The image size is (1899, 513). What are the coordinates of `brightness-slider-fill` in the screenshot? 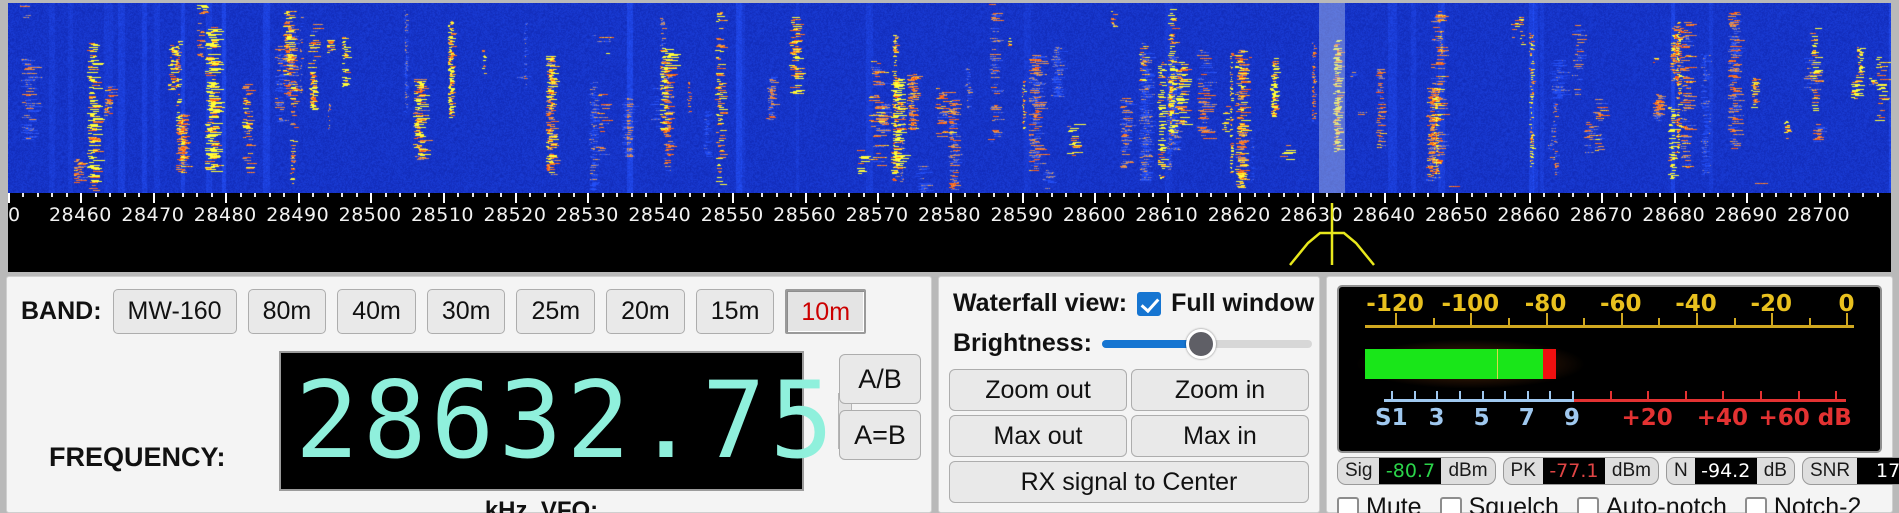 It's located at (1151, 343).